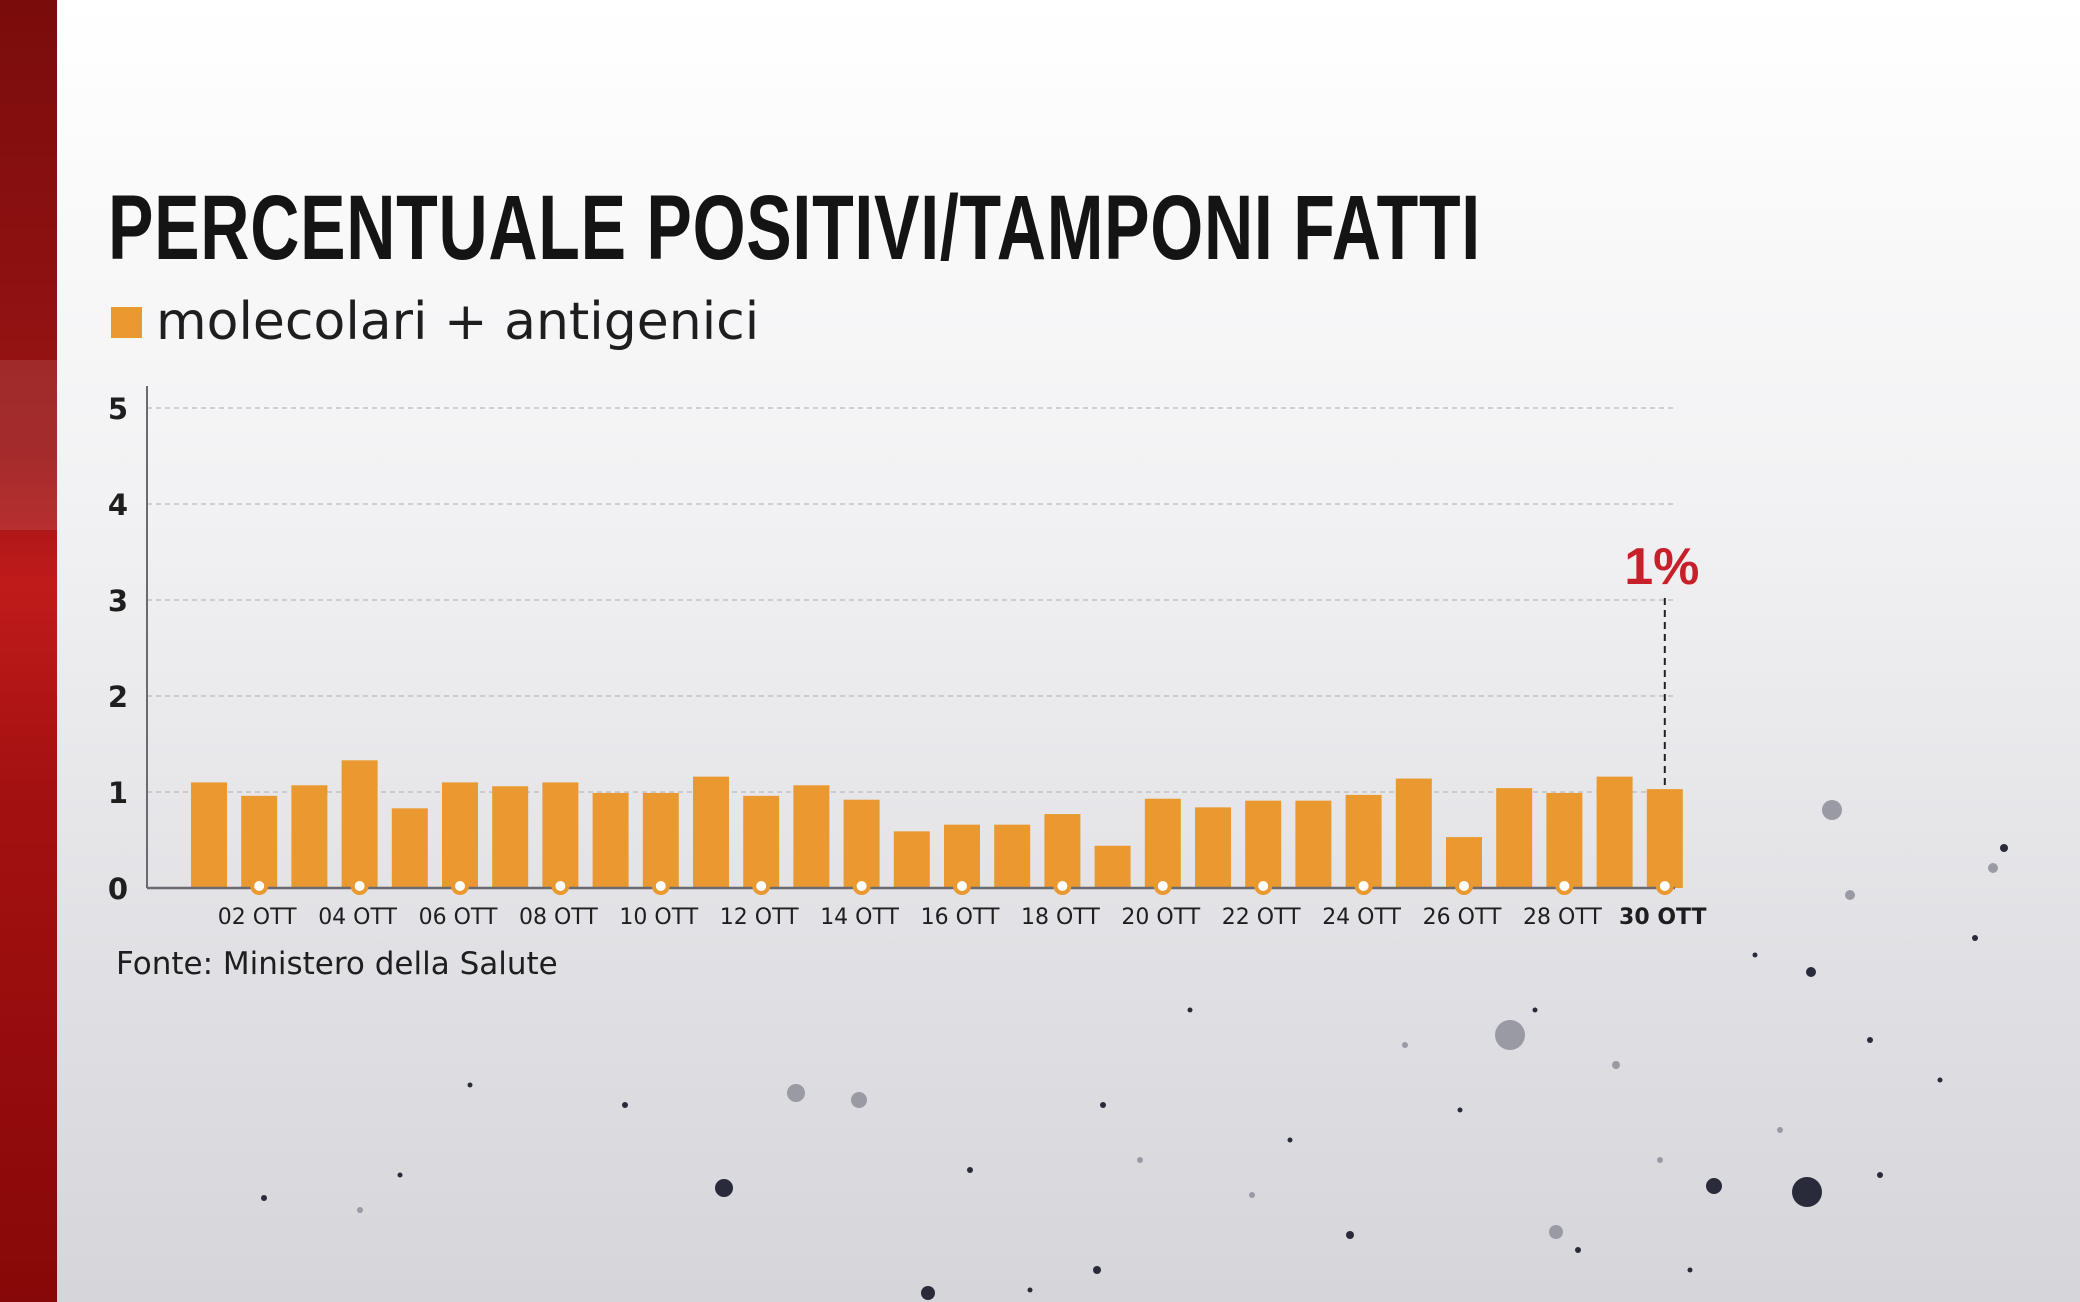 This screenshot has width=2080, height=1302. I want to click on bar-series, so click(937, 824).